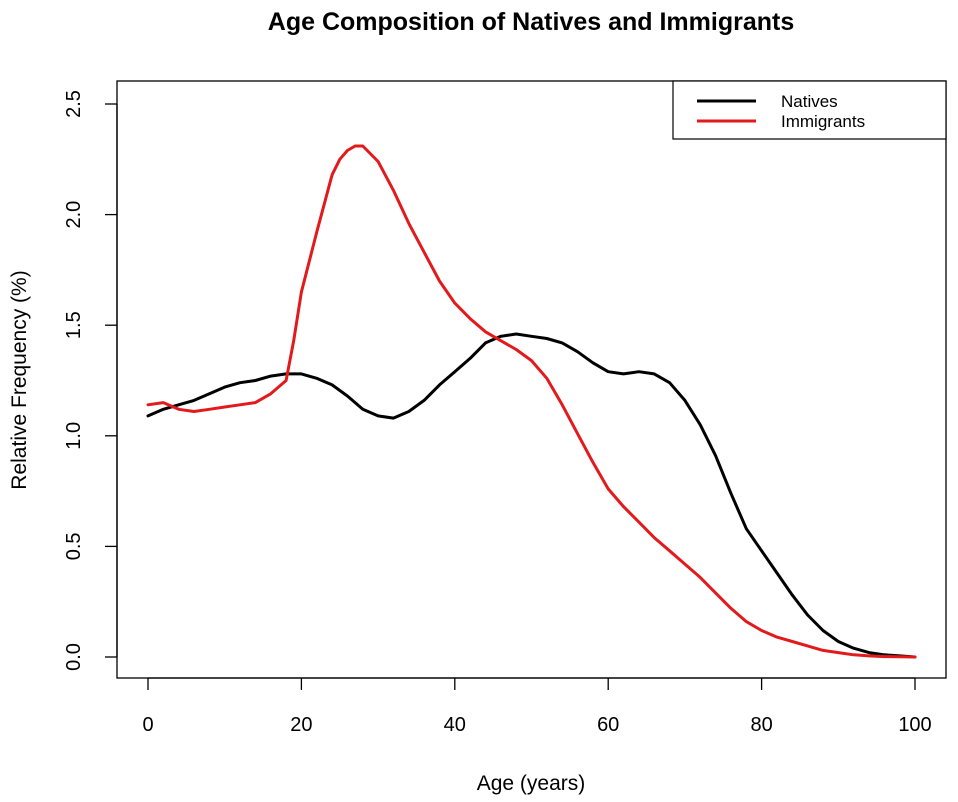  I want to click on y-axis-label: Relative Frequency (%), so click(19, 379).